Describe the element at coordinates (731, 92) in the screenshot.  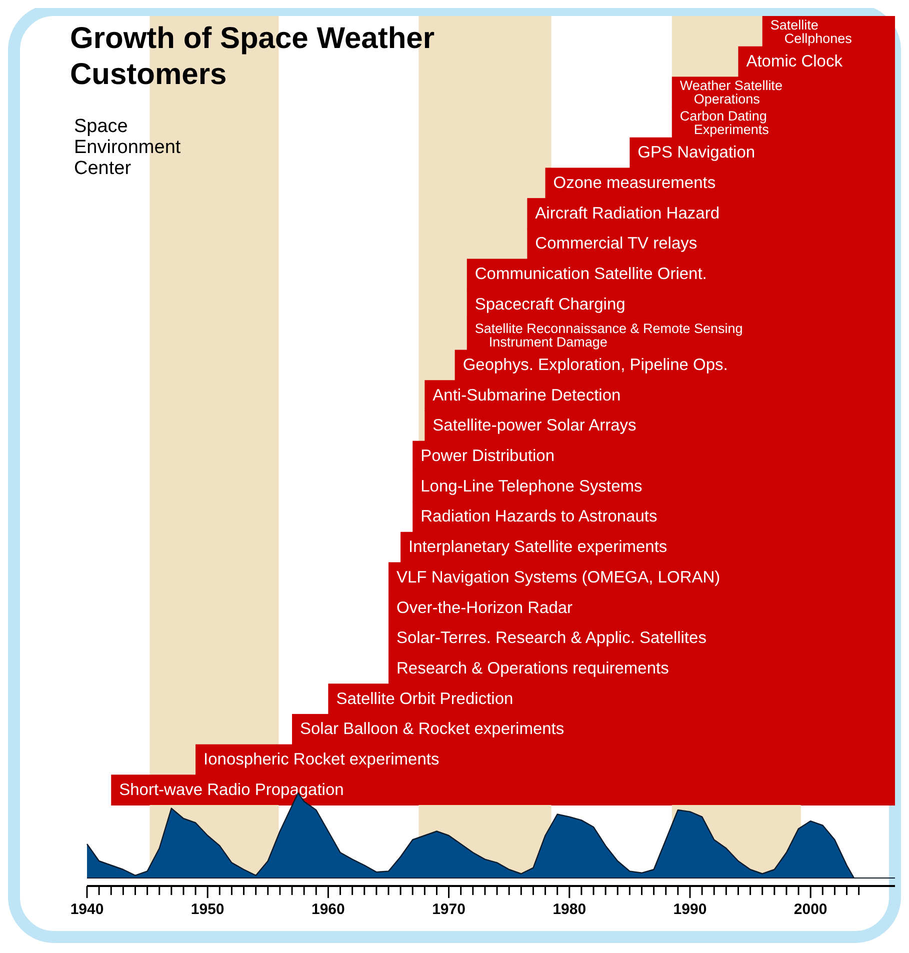
I see `category-label: Weather Satellite Operations` at that location.